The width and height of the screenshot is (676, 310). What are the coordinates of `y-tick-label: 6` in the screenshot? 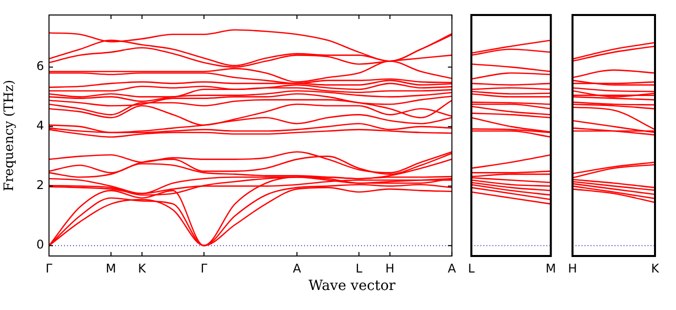 It's located at (40, 66).